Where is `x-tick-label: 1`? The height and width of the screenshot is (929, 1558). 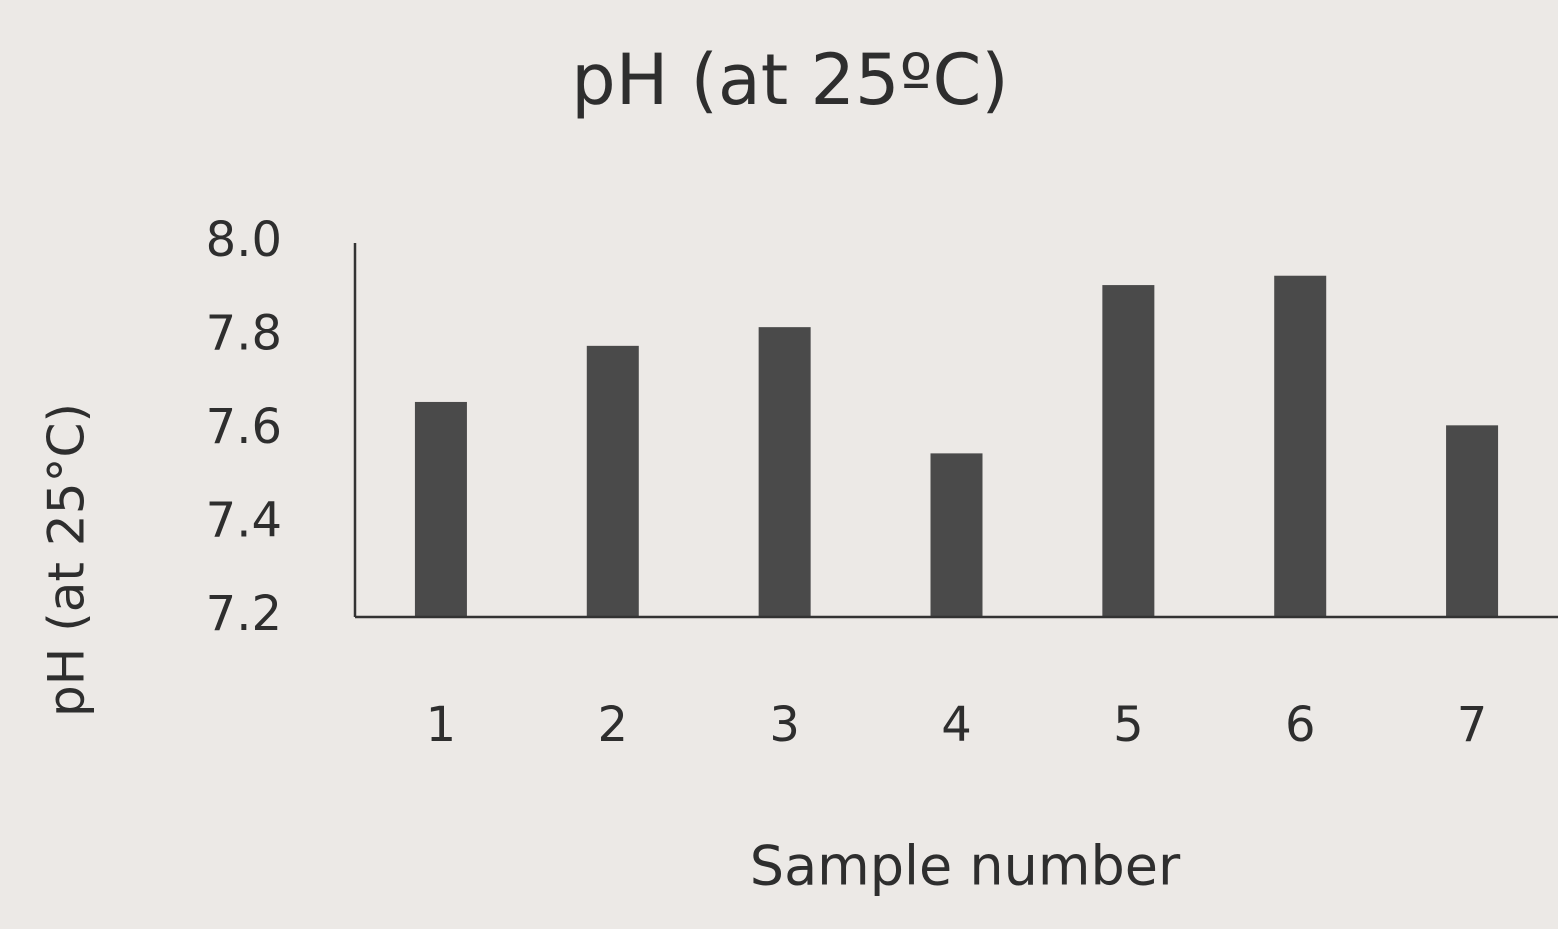 x-tick-label: 1 is located at coordinates (441, 725).